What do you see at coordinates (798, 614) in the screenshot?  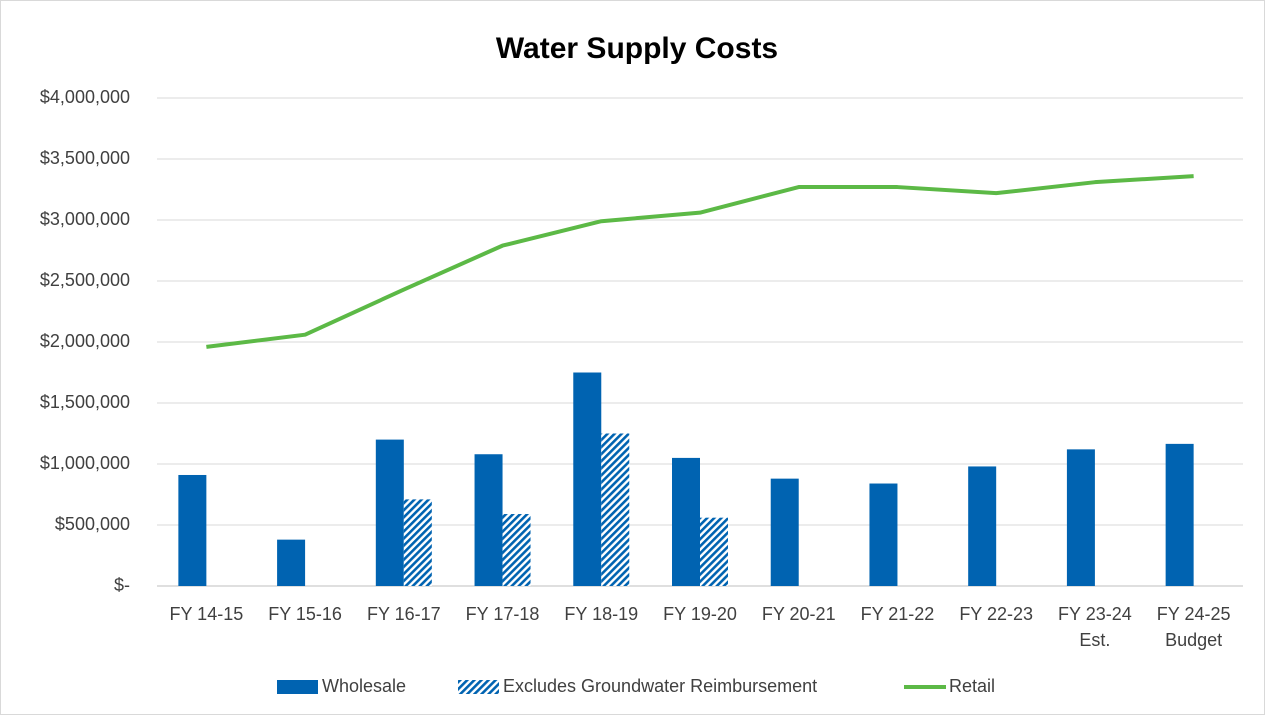 I see `x-tick-label: FY 20-21` at bounding box center [798, 614].